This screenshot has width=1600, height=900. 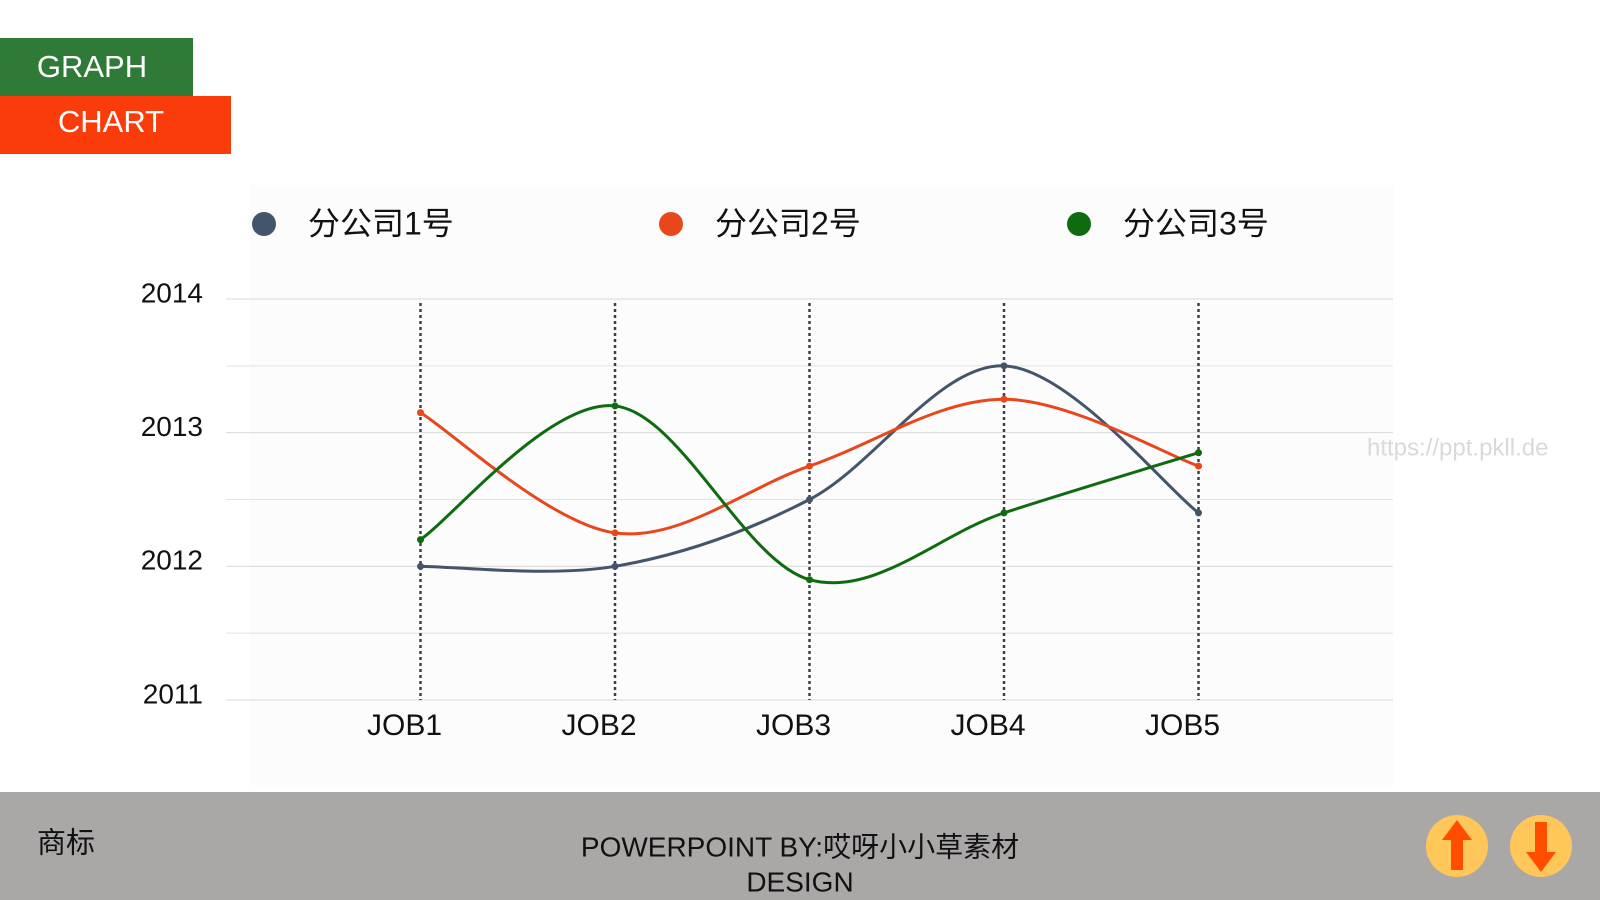 I want to click on y-tick-label: 2014, so click(x=172, y=292).